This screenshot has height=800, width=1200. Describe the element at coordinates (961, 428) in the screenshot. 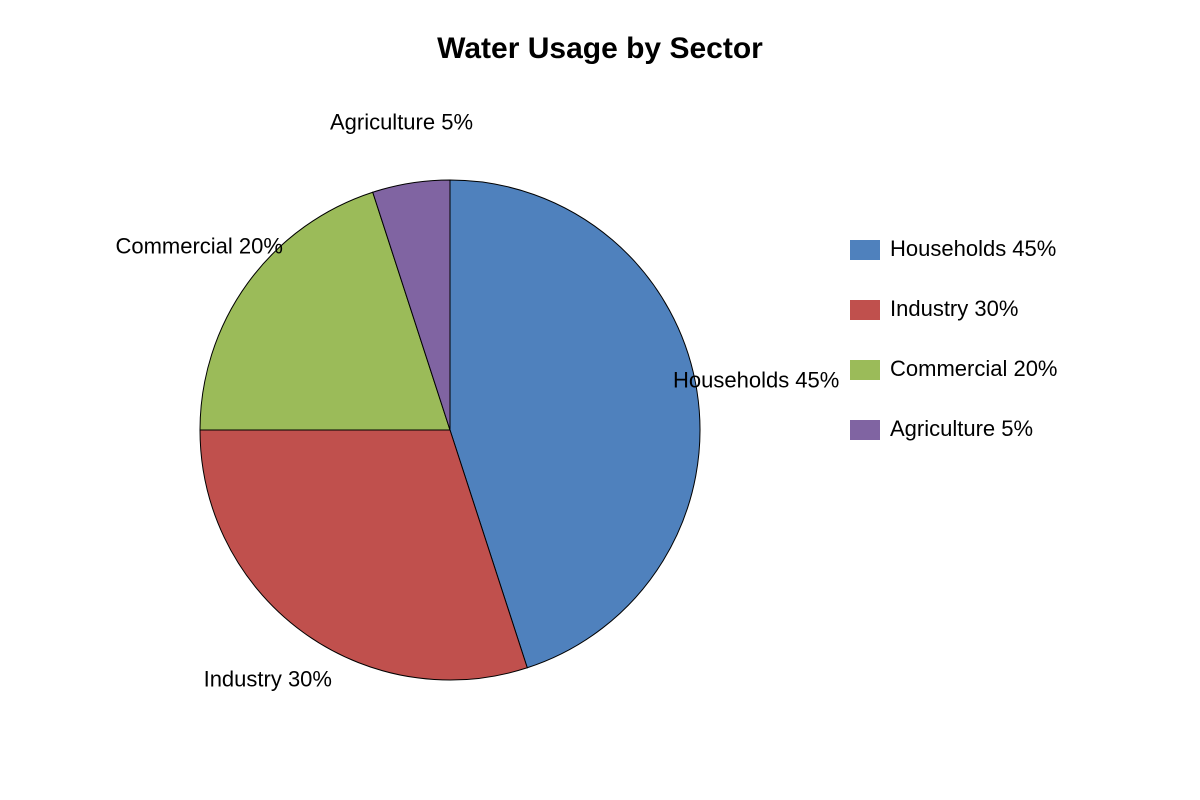

I see `legend-label: Agriculture 5%` at that location.